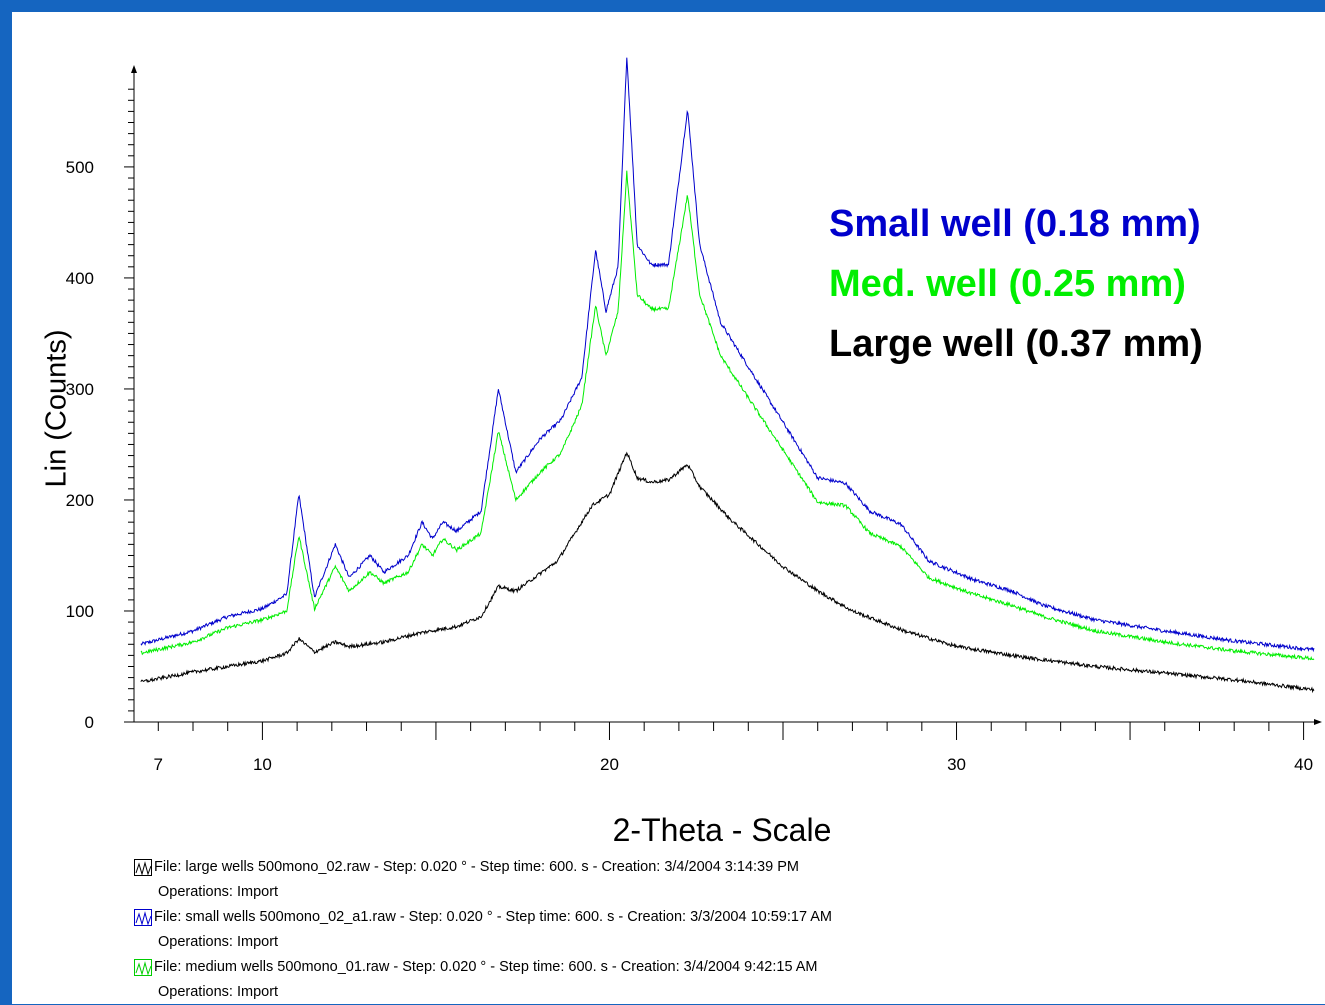  What do you see at coordinates (1318, 722) in the screenshot?
I see `x-axis-arrow` at bounding box center [1318, 722].